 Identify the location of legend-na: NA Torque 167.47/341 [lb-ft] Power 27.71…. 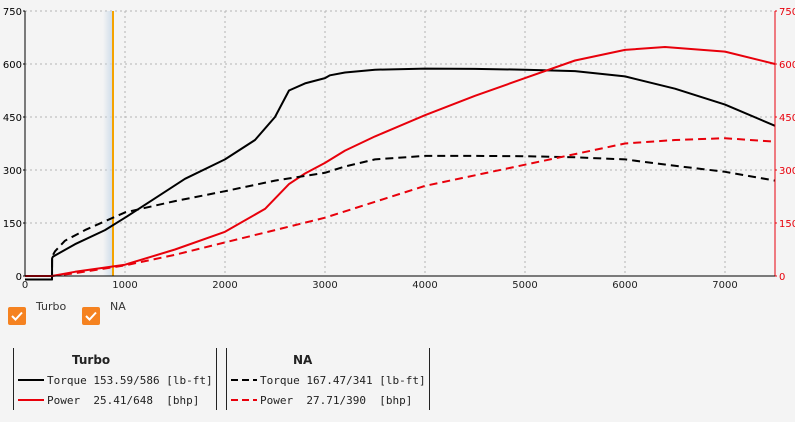
(328, 379).